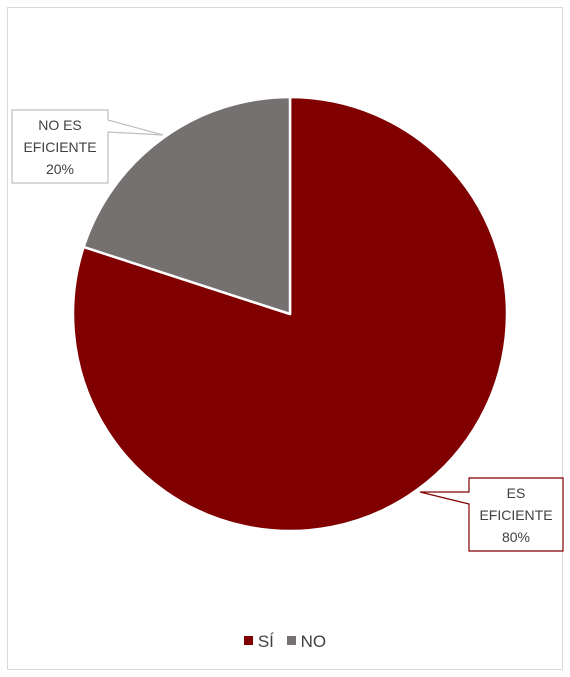 This screenshot has width=570, height=677. I want to click on legend-label-si: SÍ, so click(265, 641).